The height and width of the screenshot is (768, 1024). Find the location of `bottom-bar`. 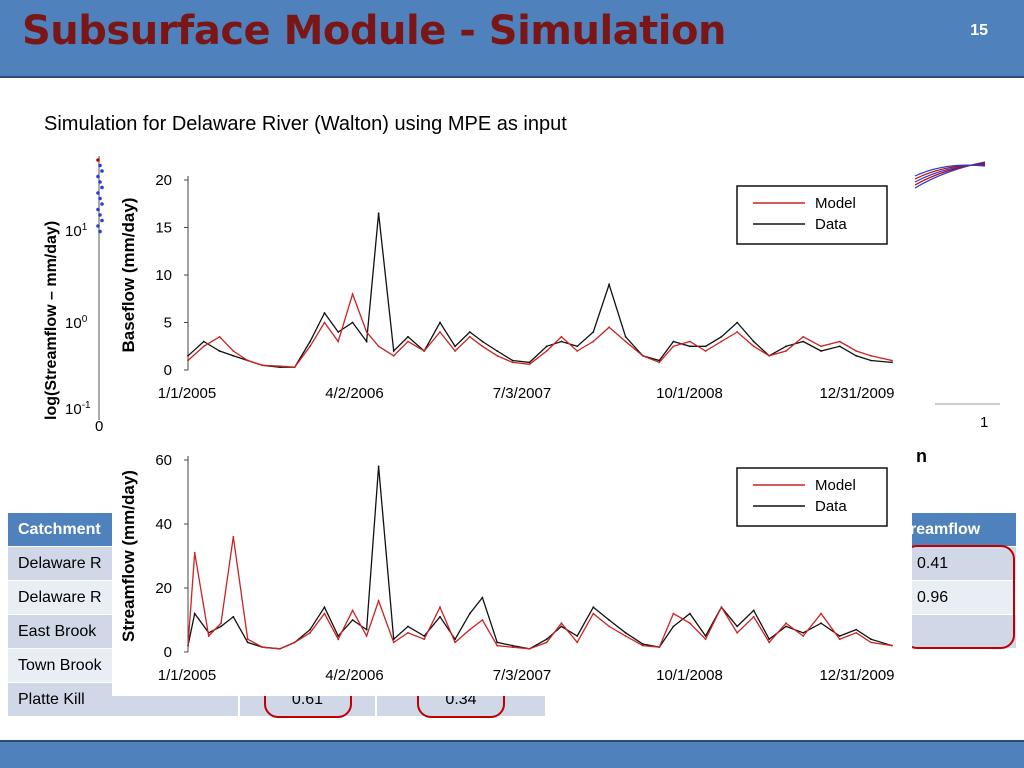

bottom-bar is located at coordinates (512, 754).